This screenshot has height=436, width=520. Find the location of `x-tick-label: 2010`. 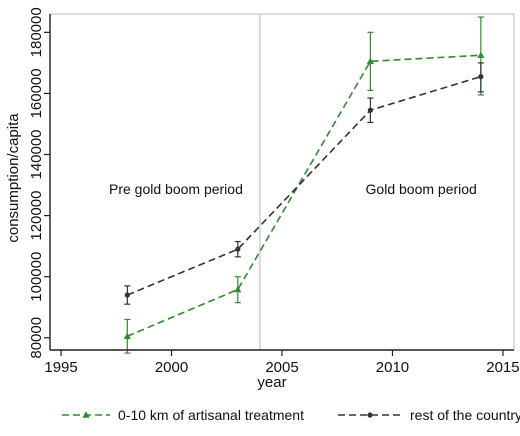

x-tick-label: 2010 is located at coordinates (392, 367).